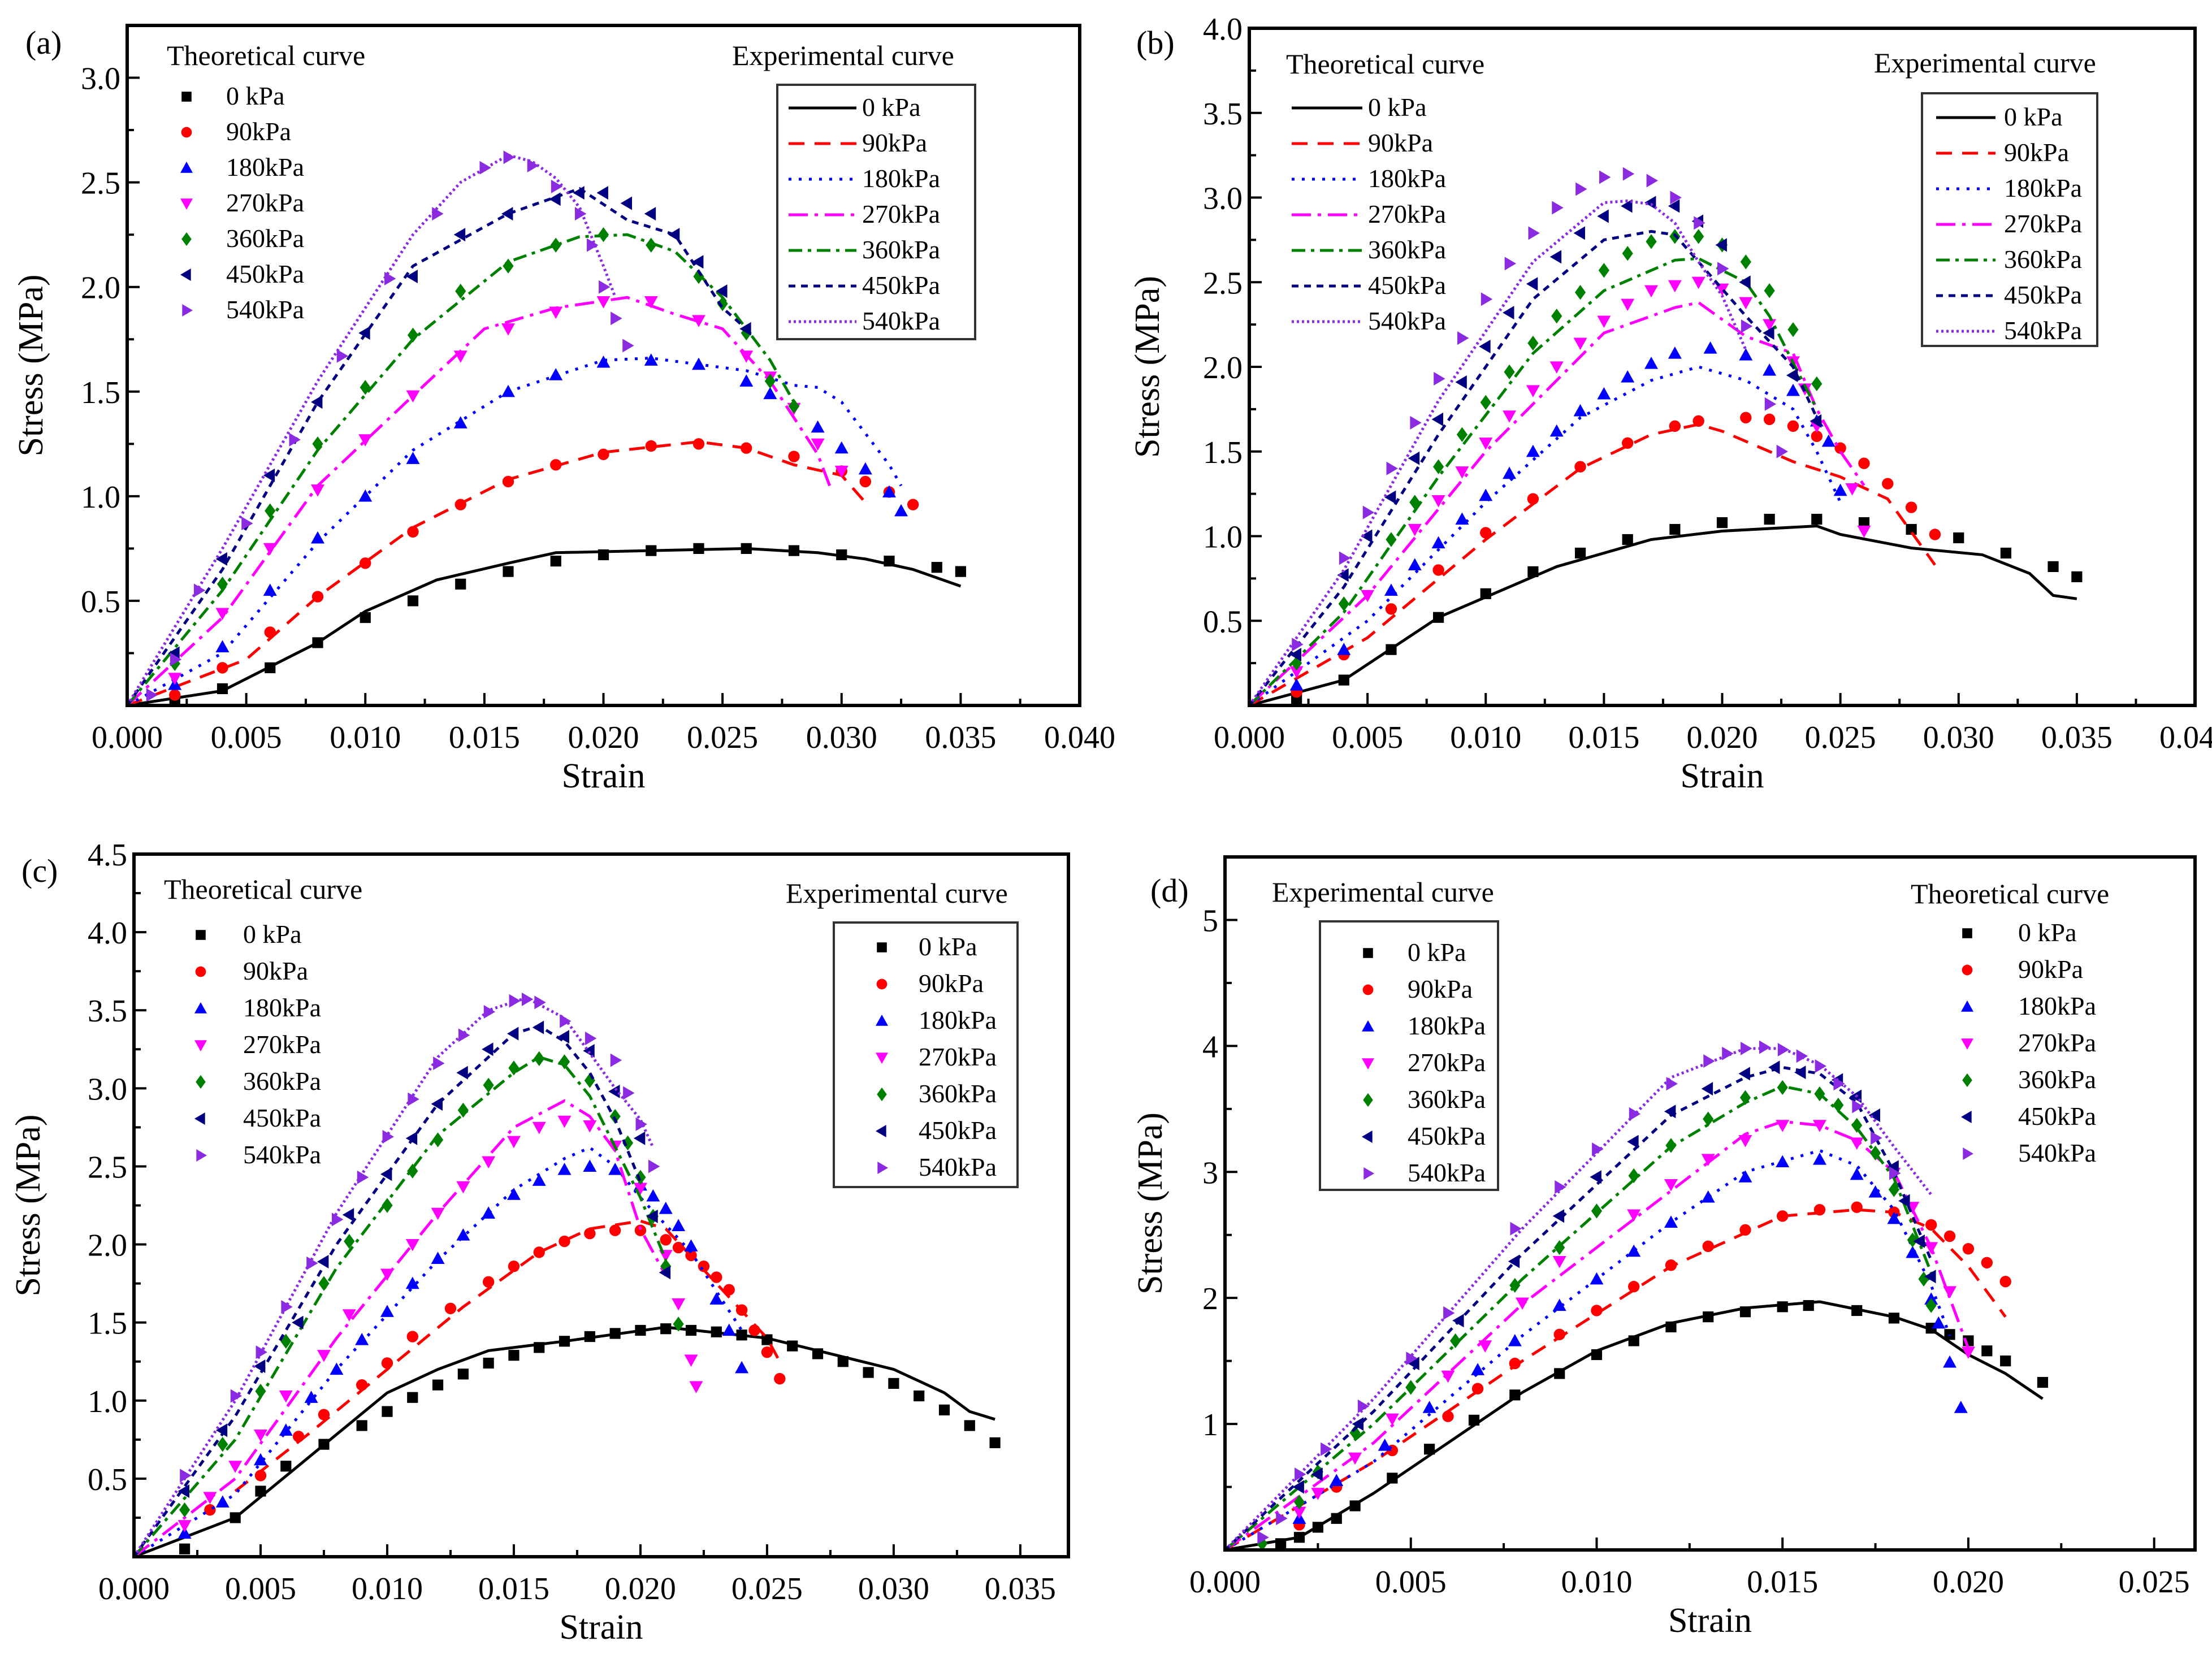 The image size is (2212, 1663). What do you see at coordinates (1967, 1007) in the screenshot?
I see `legend-marker-triangle-up-icon` at bounding box center [1967, 1007].